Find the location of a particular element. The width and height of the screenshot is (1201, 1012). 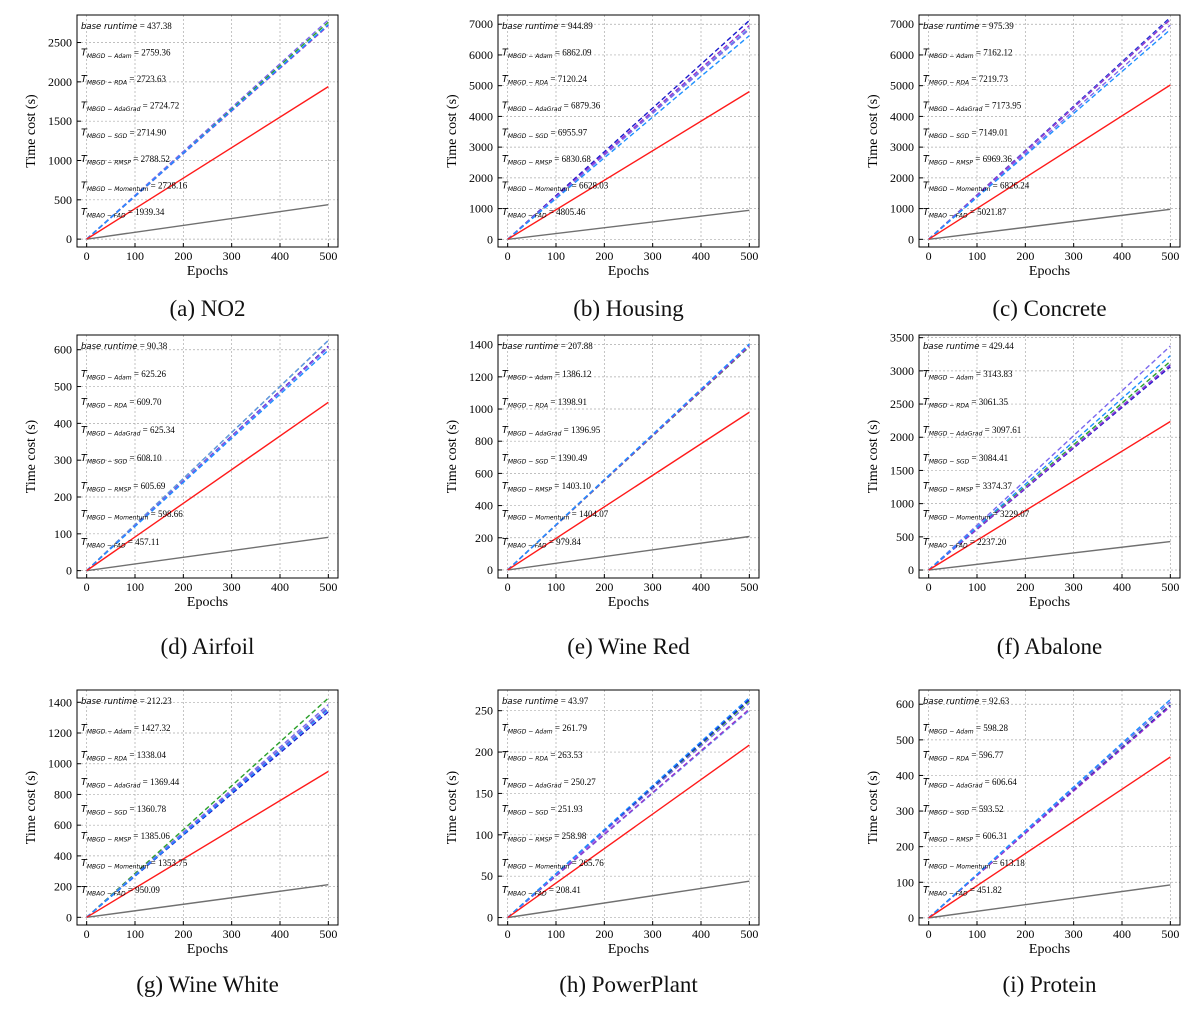

annotation-base-runtime: base runtime = 975.39 is located at coordinates (968, 26).